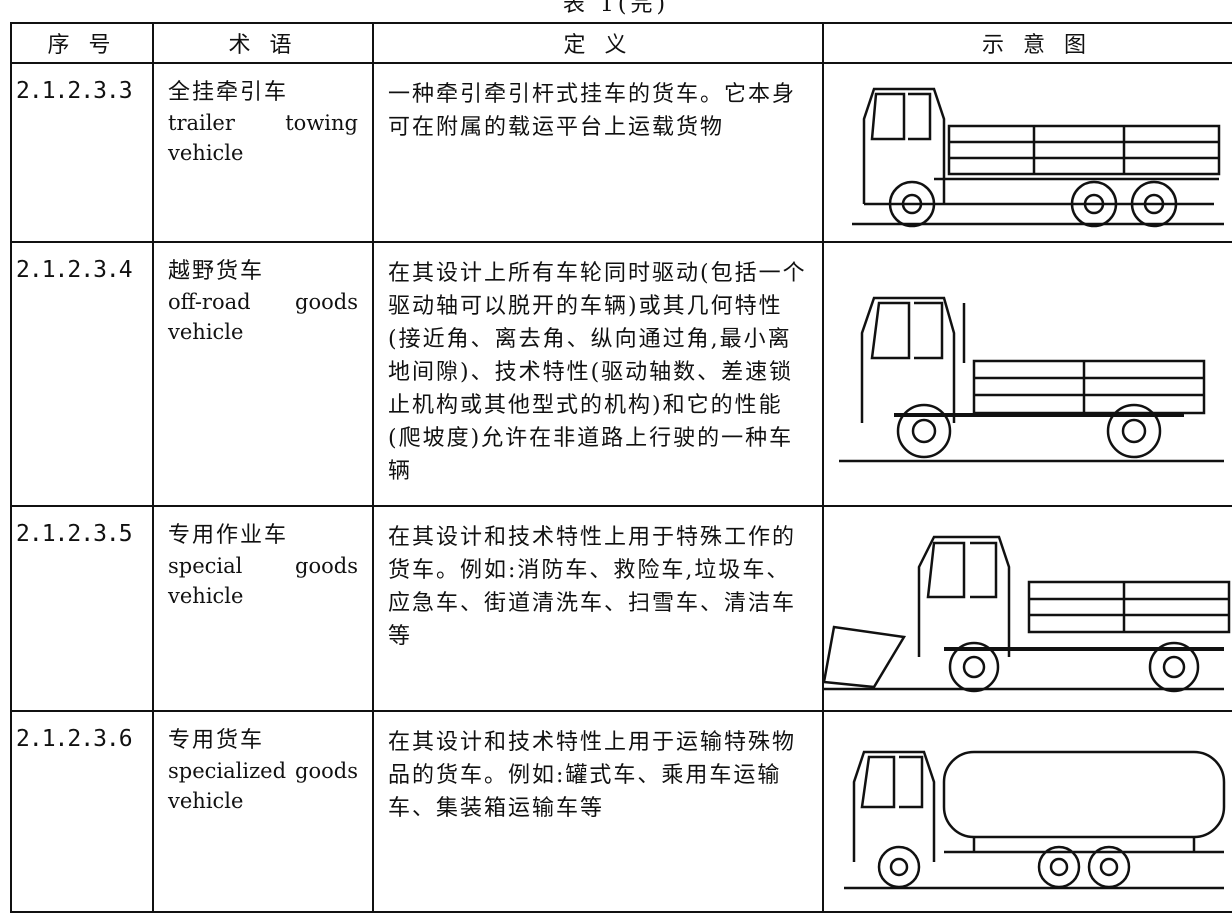 This screenshot has width=1232, height=913. What do you see at coordinates (82, 43) in the screenshot?
I see `header-cell: 序 号` at bounding box center [82, 43].